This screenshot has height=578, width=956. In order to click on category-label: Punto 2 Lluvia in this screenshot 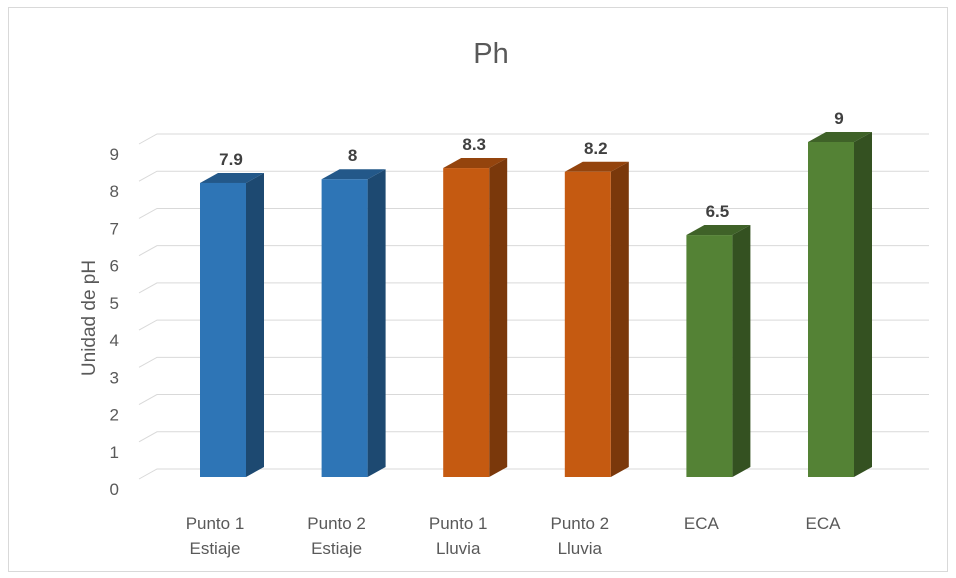, I will do `click(579, 536)`.